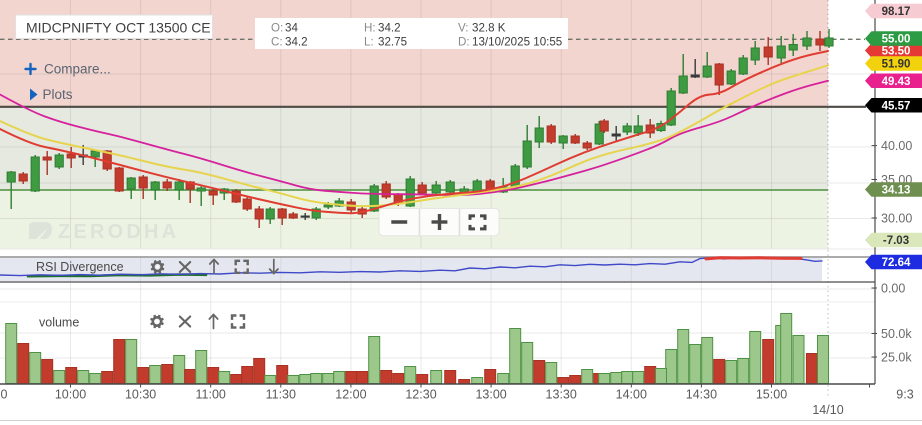 This screenshot has height=425, width=922. Describe the element at coordinates (58, 94) in the screenshot. I see `svg-text: Plots` at that location.